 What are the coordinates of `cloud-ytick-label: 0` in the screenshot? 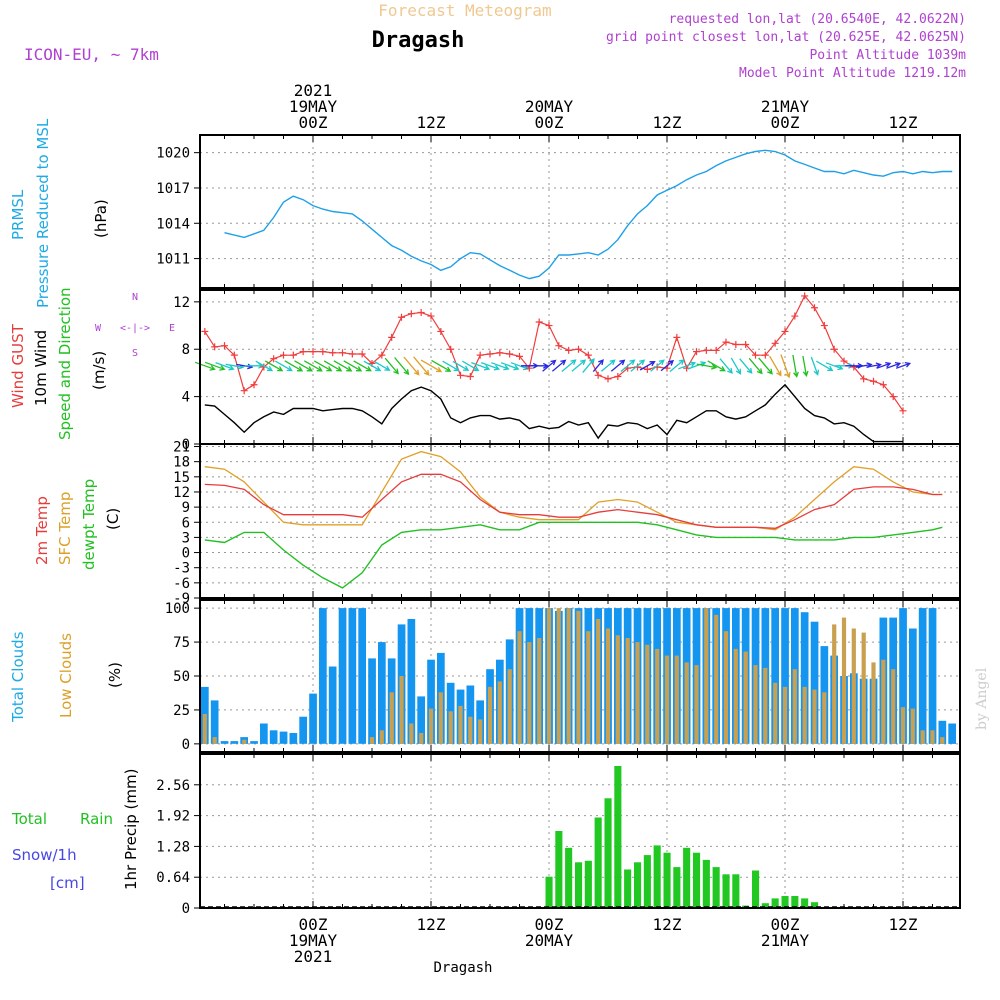 It's located at (186, 745).